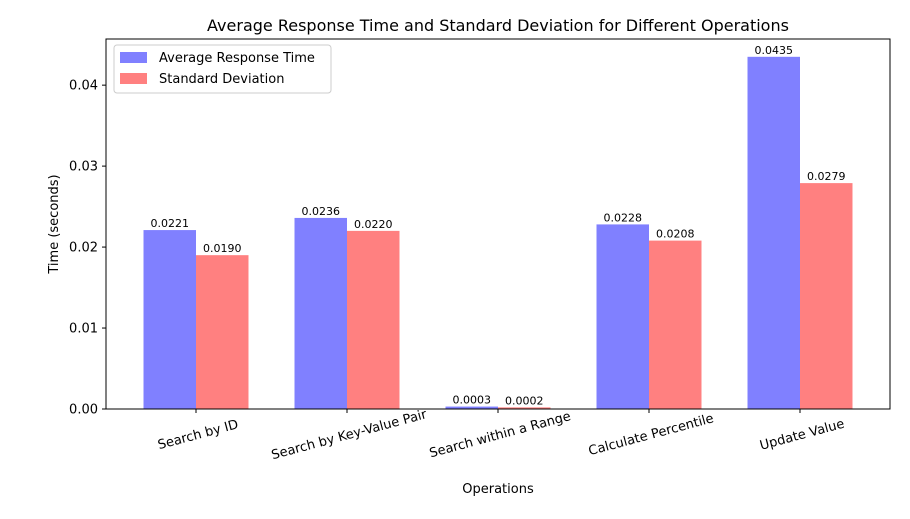 This screenshot has width=910, height=519. Describe the element at coordinates (169, 319) in the screenshot. I see `bar-average-response-time-search-by-id` at that location.